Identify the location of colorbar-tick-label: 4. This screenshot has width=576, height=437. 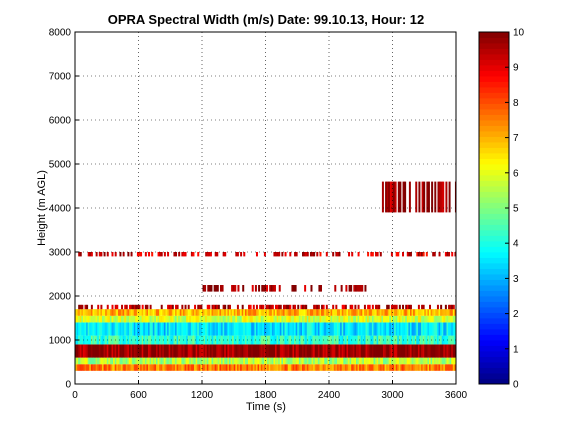
(516, 244).